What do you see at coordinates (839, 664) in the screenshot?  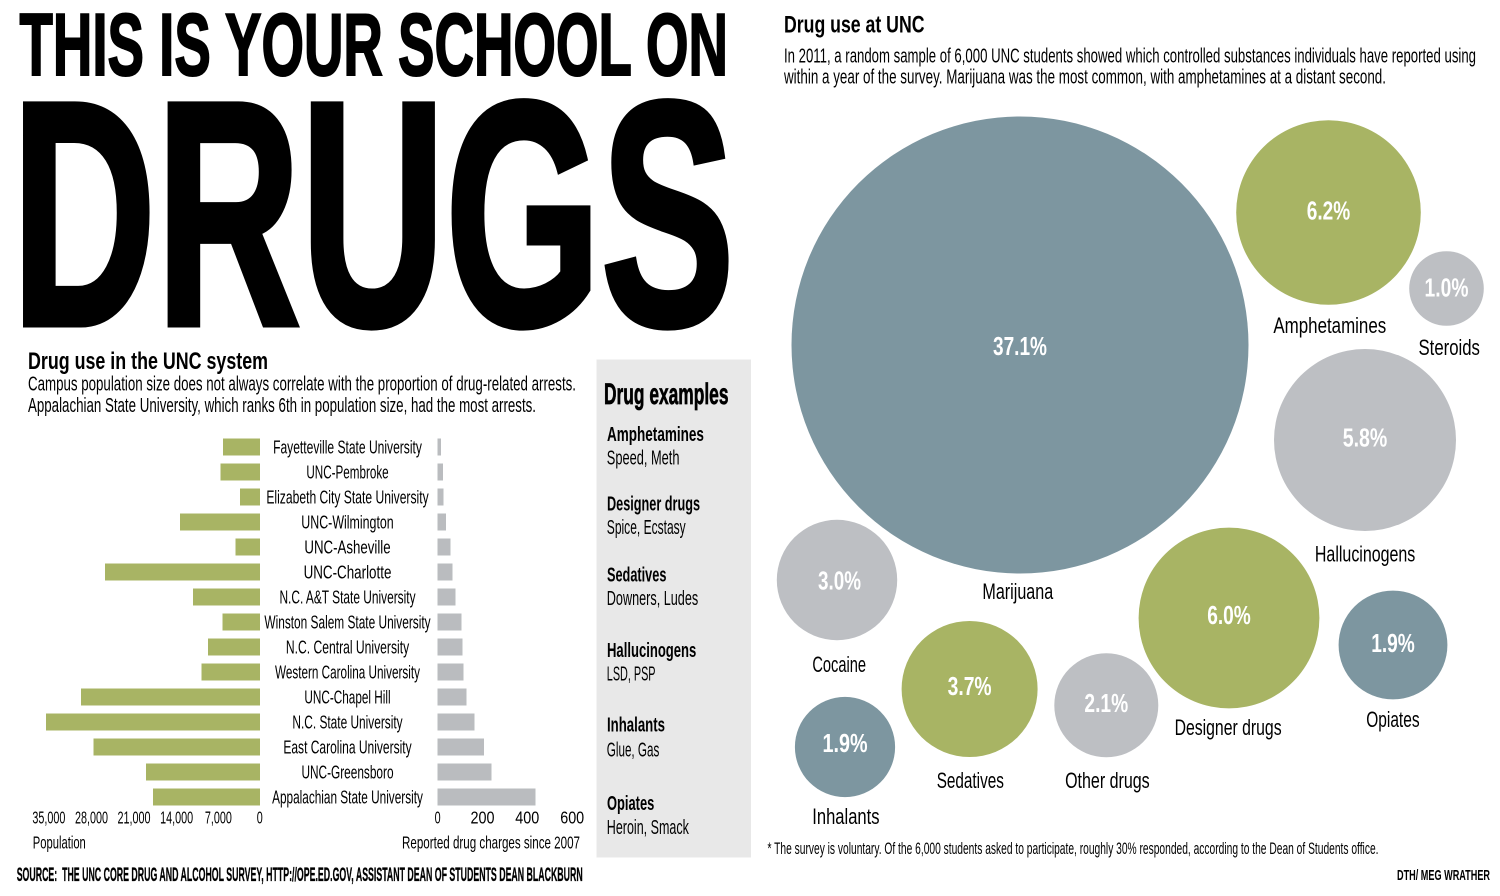 I see `svg-text: Cocaine` at bounding box center [839, 664].